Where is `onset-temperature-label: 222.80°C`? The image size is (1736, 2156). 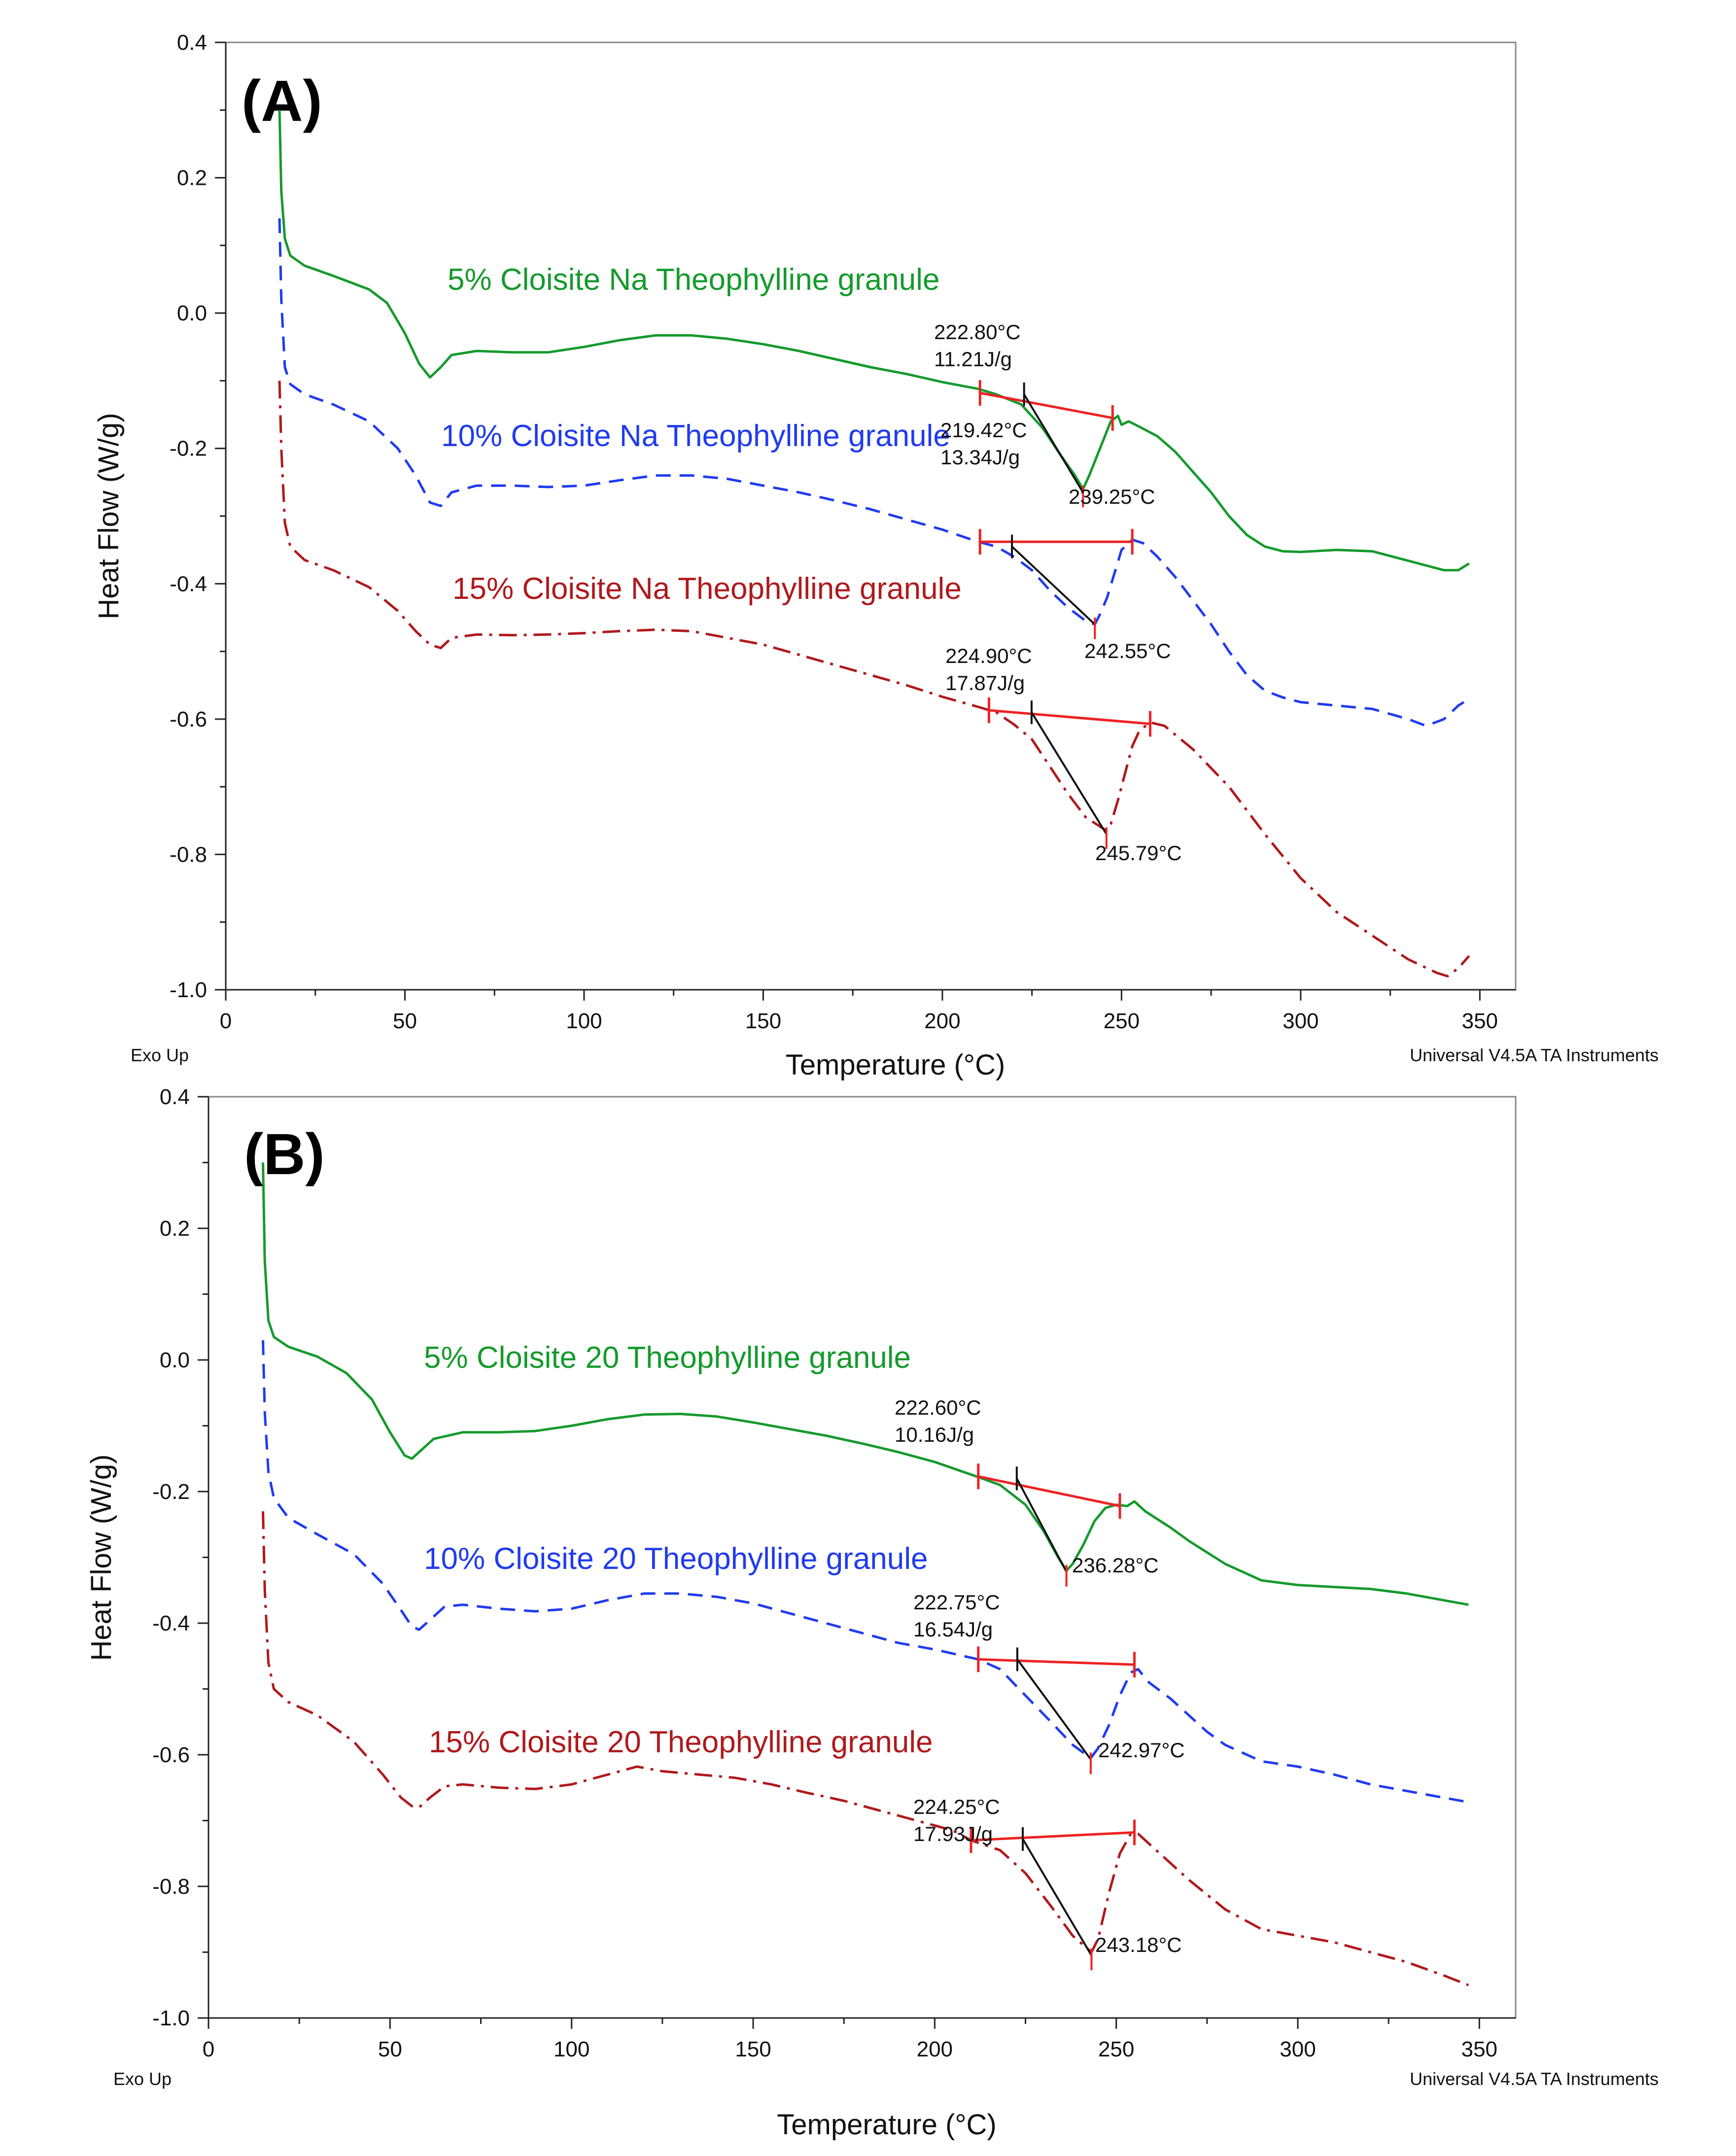
onset-temperature-label: 222.80°C is located at coordinates (977, 332).